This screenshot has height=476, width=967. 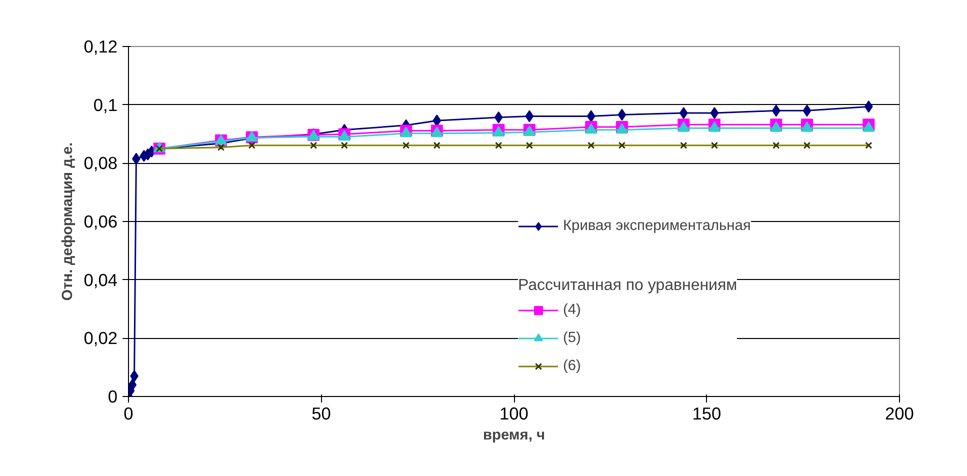 What do you see at coordinates (514, 436) in the screenshot?
I see `x-axis-title: время, ч` at bounding box center [514, 436].